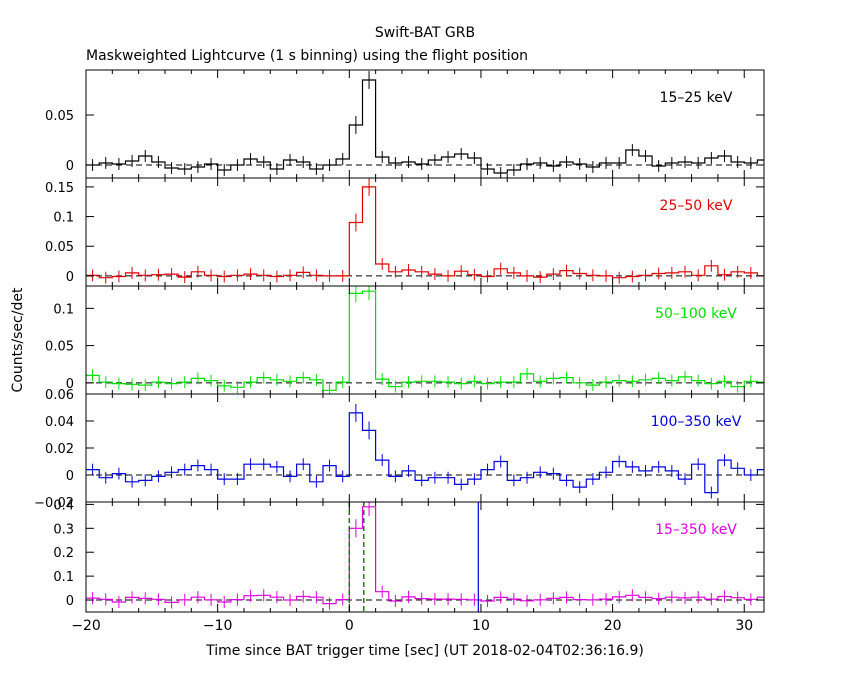 The image size is (850, 680). I want to click on panel-0: 0 0.05 15–25 keV, so click(405, 124).